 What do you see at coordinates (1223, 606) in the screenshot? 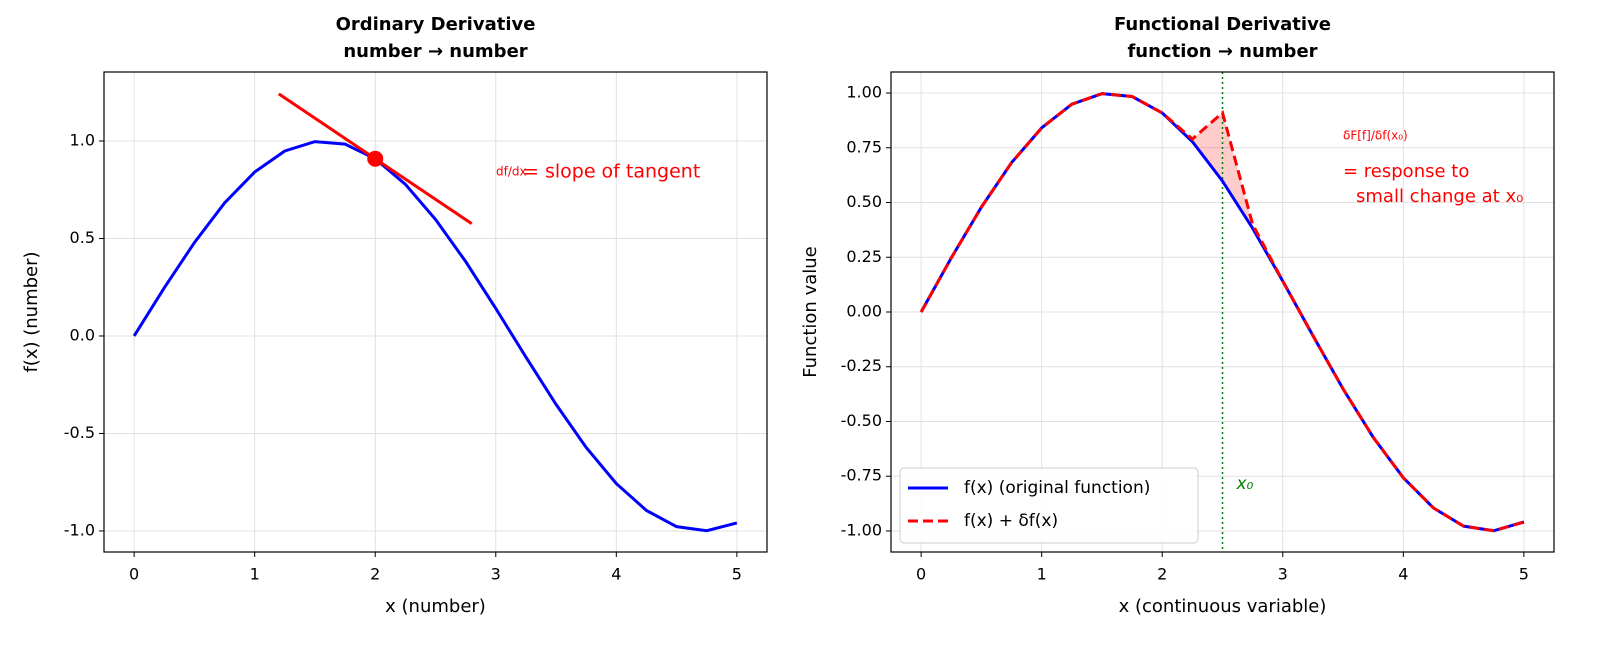
I see `x-axis-label: x (continuous variable)` at bounding box center [1223, 606].